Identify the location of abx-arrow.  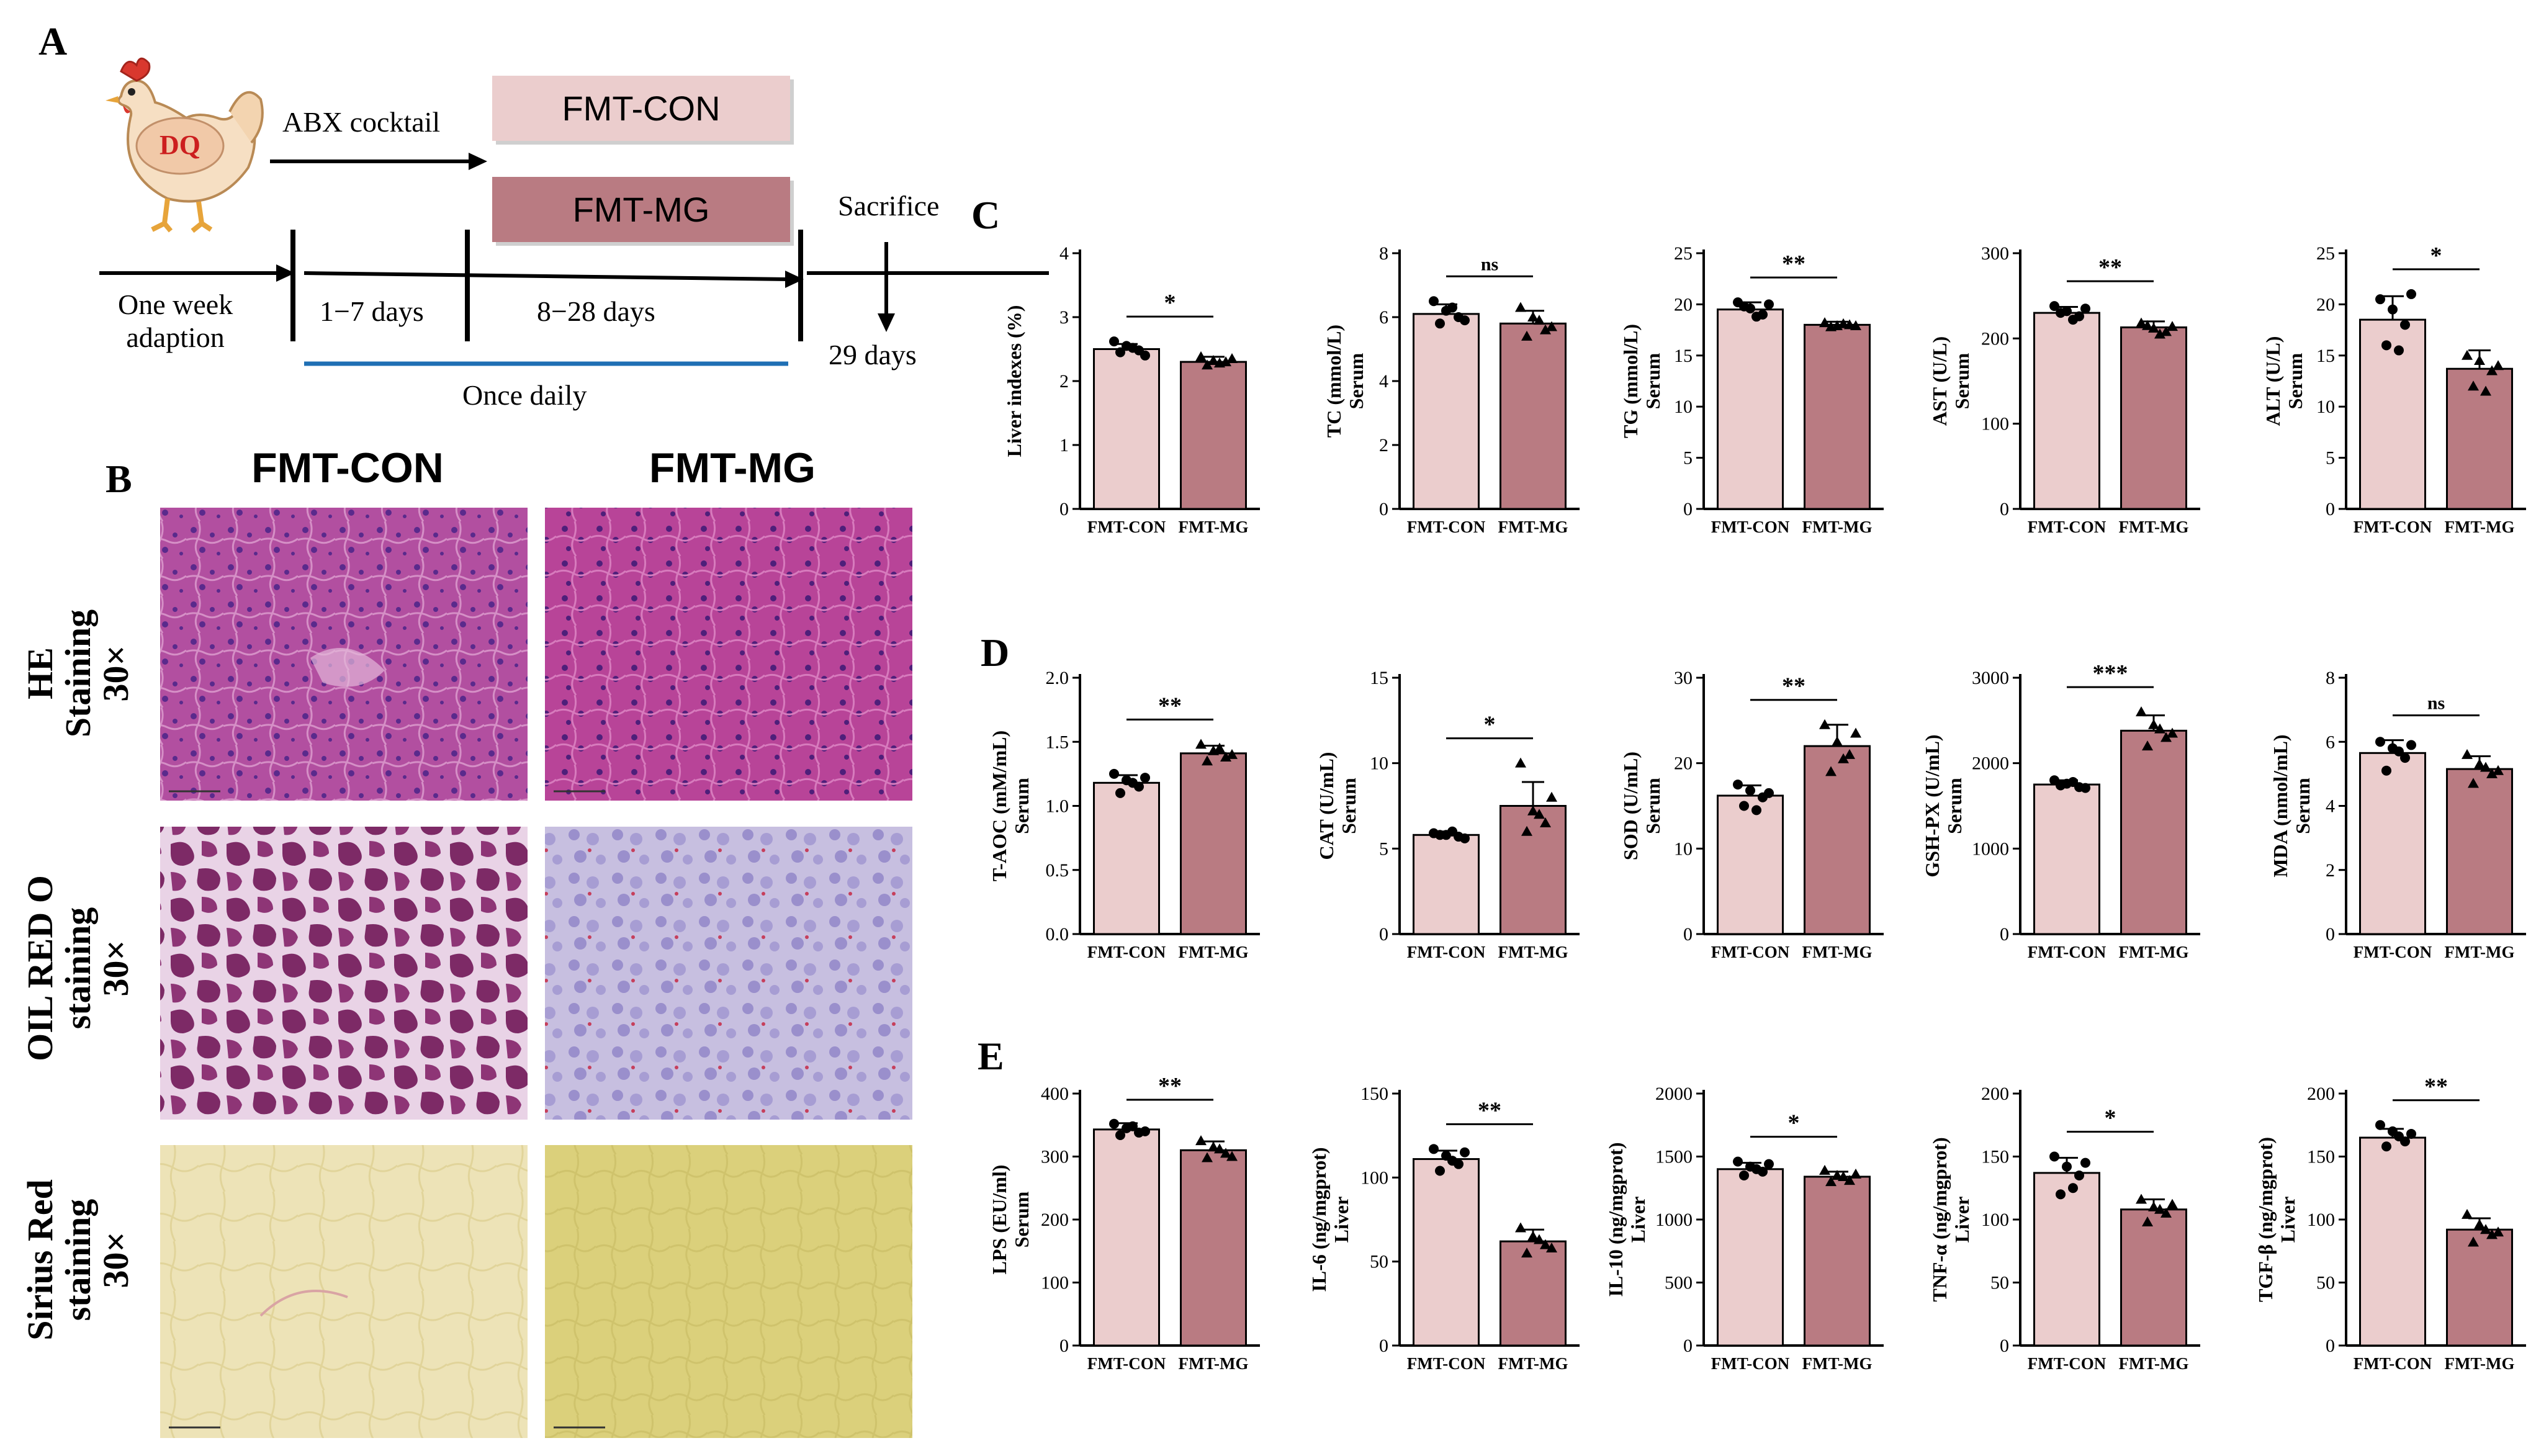
(378, 161).